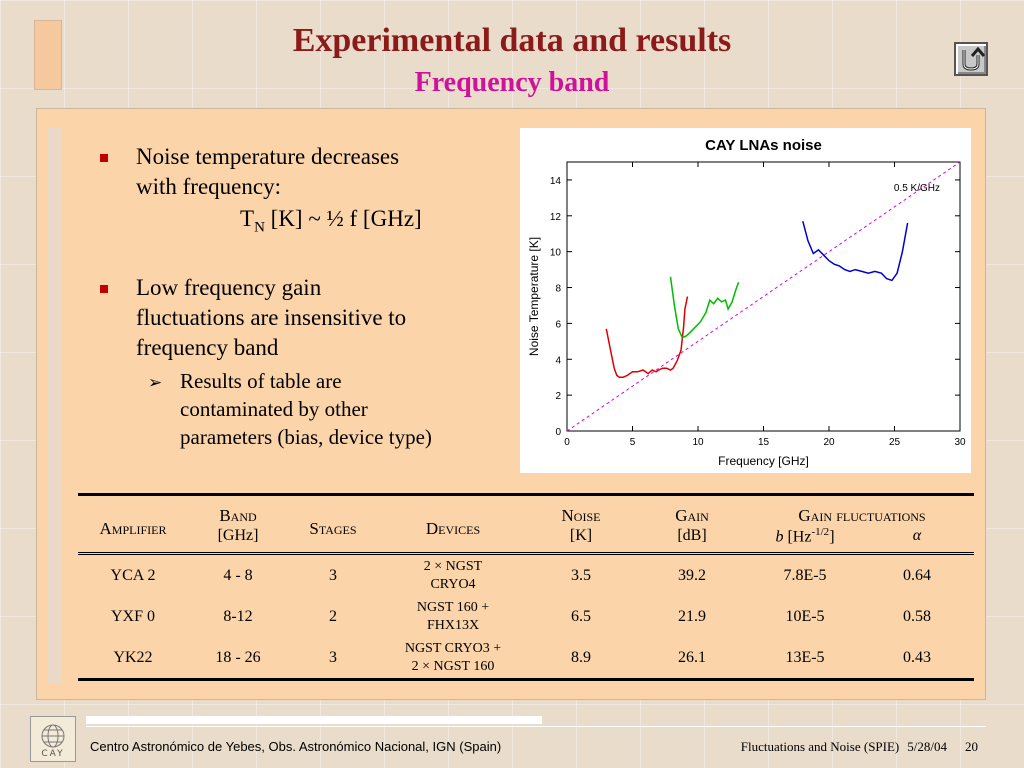 The width and height of the screenshot is (1024, 768). What do you see at coordinates (692, 515) in the screenshot?
I see `header-gain: Gain` at bounding box center [692, 515].